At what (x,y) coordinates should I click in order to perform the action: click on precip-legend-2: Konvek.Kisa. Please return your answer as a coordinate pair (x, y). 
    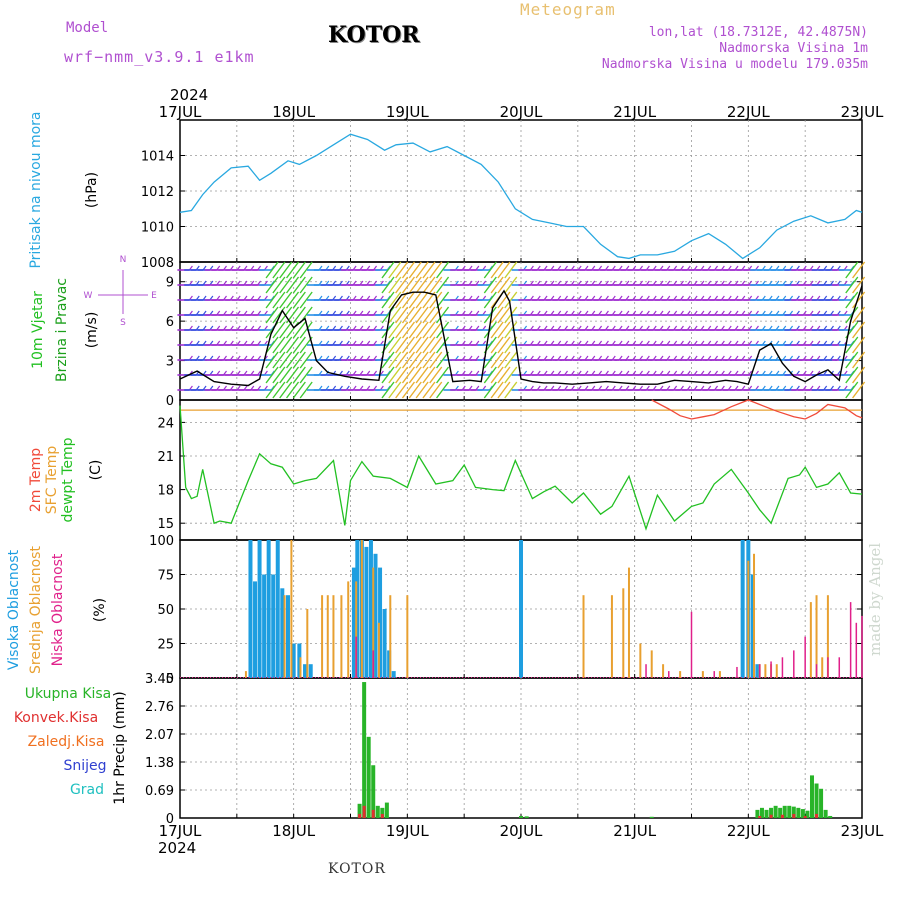
    Looking at the image, I should click on (56, 718).